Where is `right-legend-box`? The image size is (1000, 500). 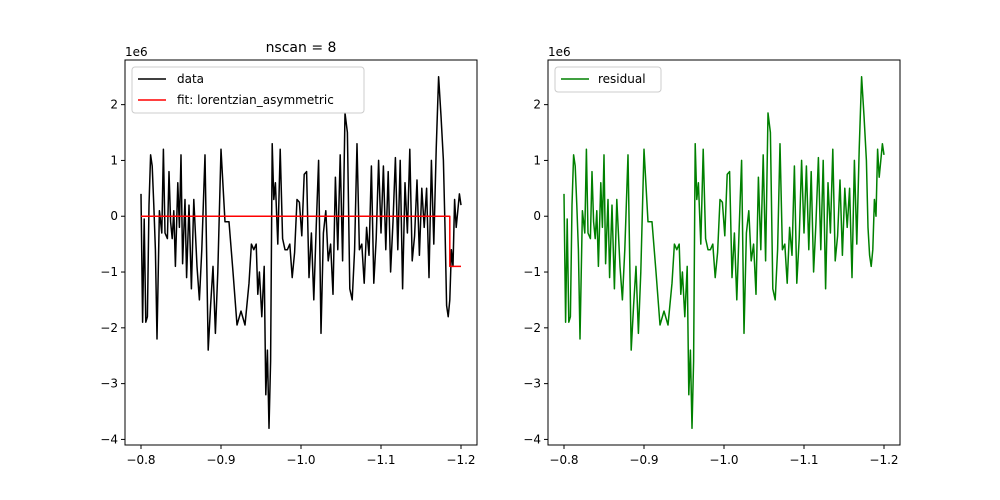 right-legend-box is located at coordinates (608, 79).